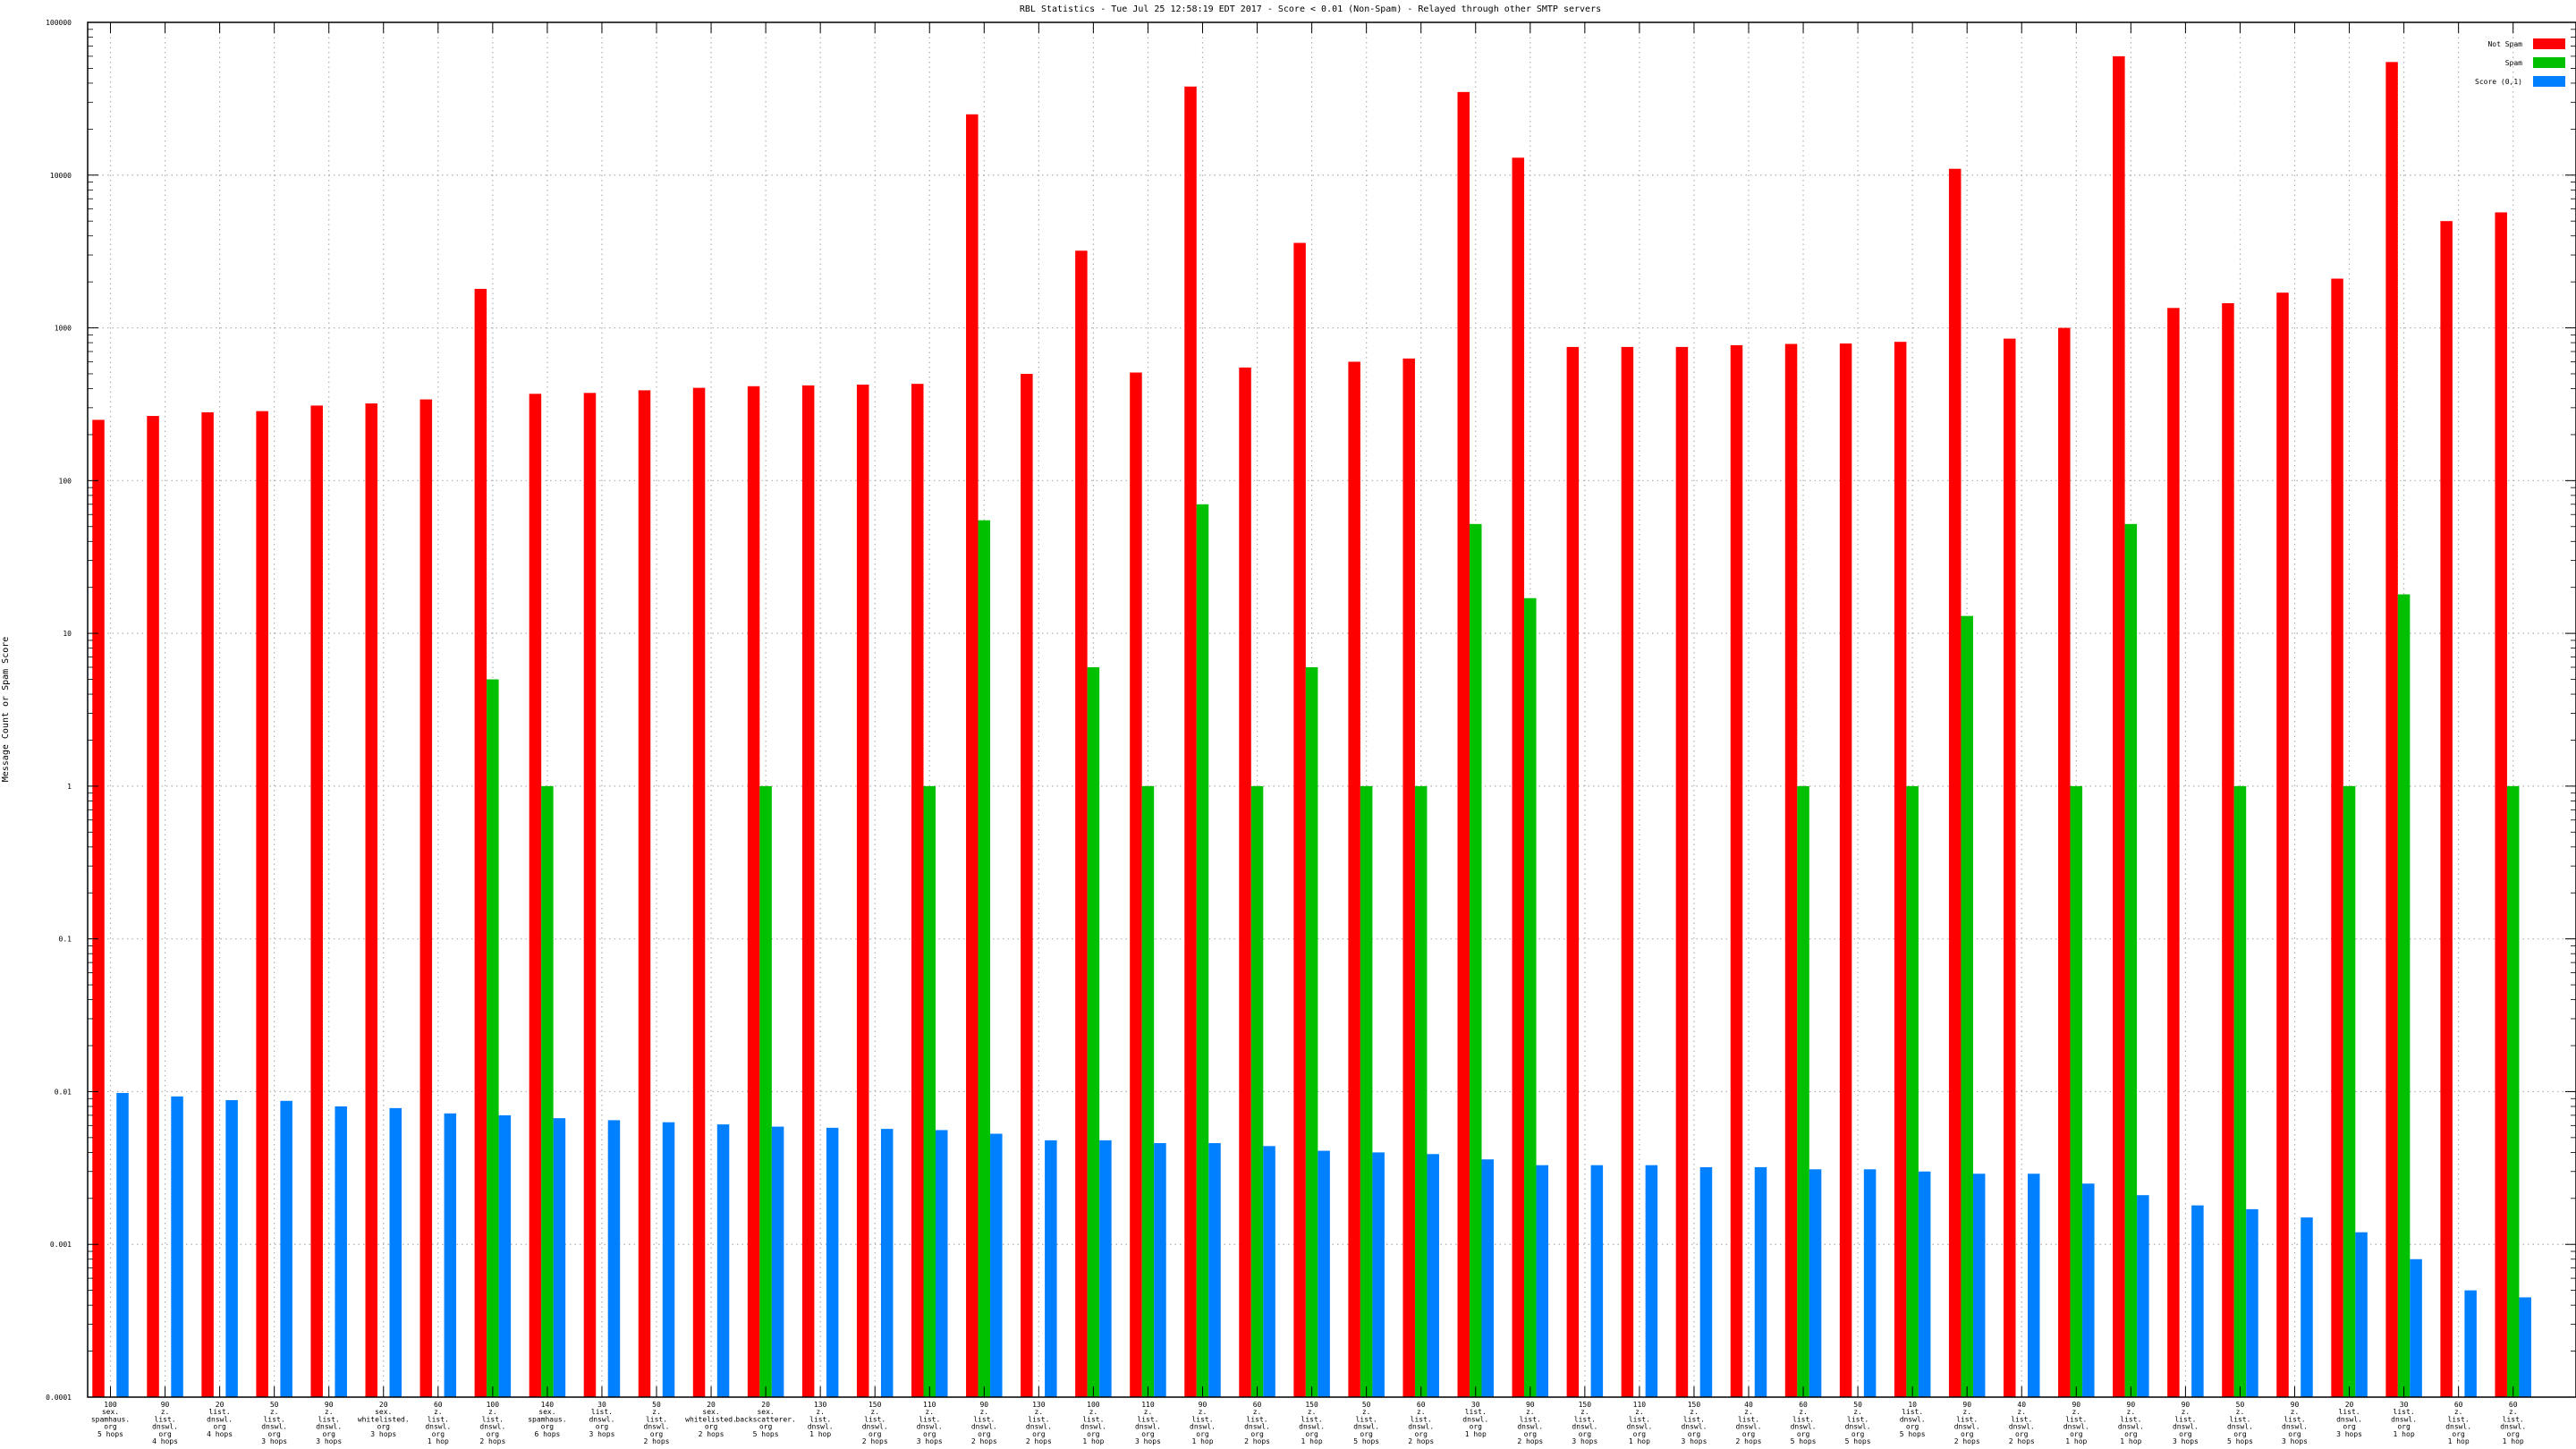  I want to click on x-tick-label: 90 z. list. dnswl. org 4 hops, so click(165, 1423).